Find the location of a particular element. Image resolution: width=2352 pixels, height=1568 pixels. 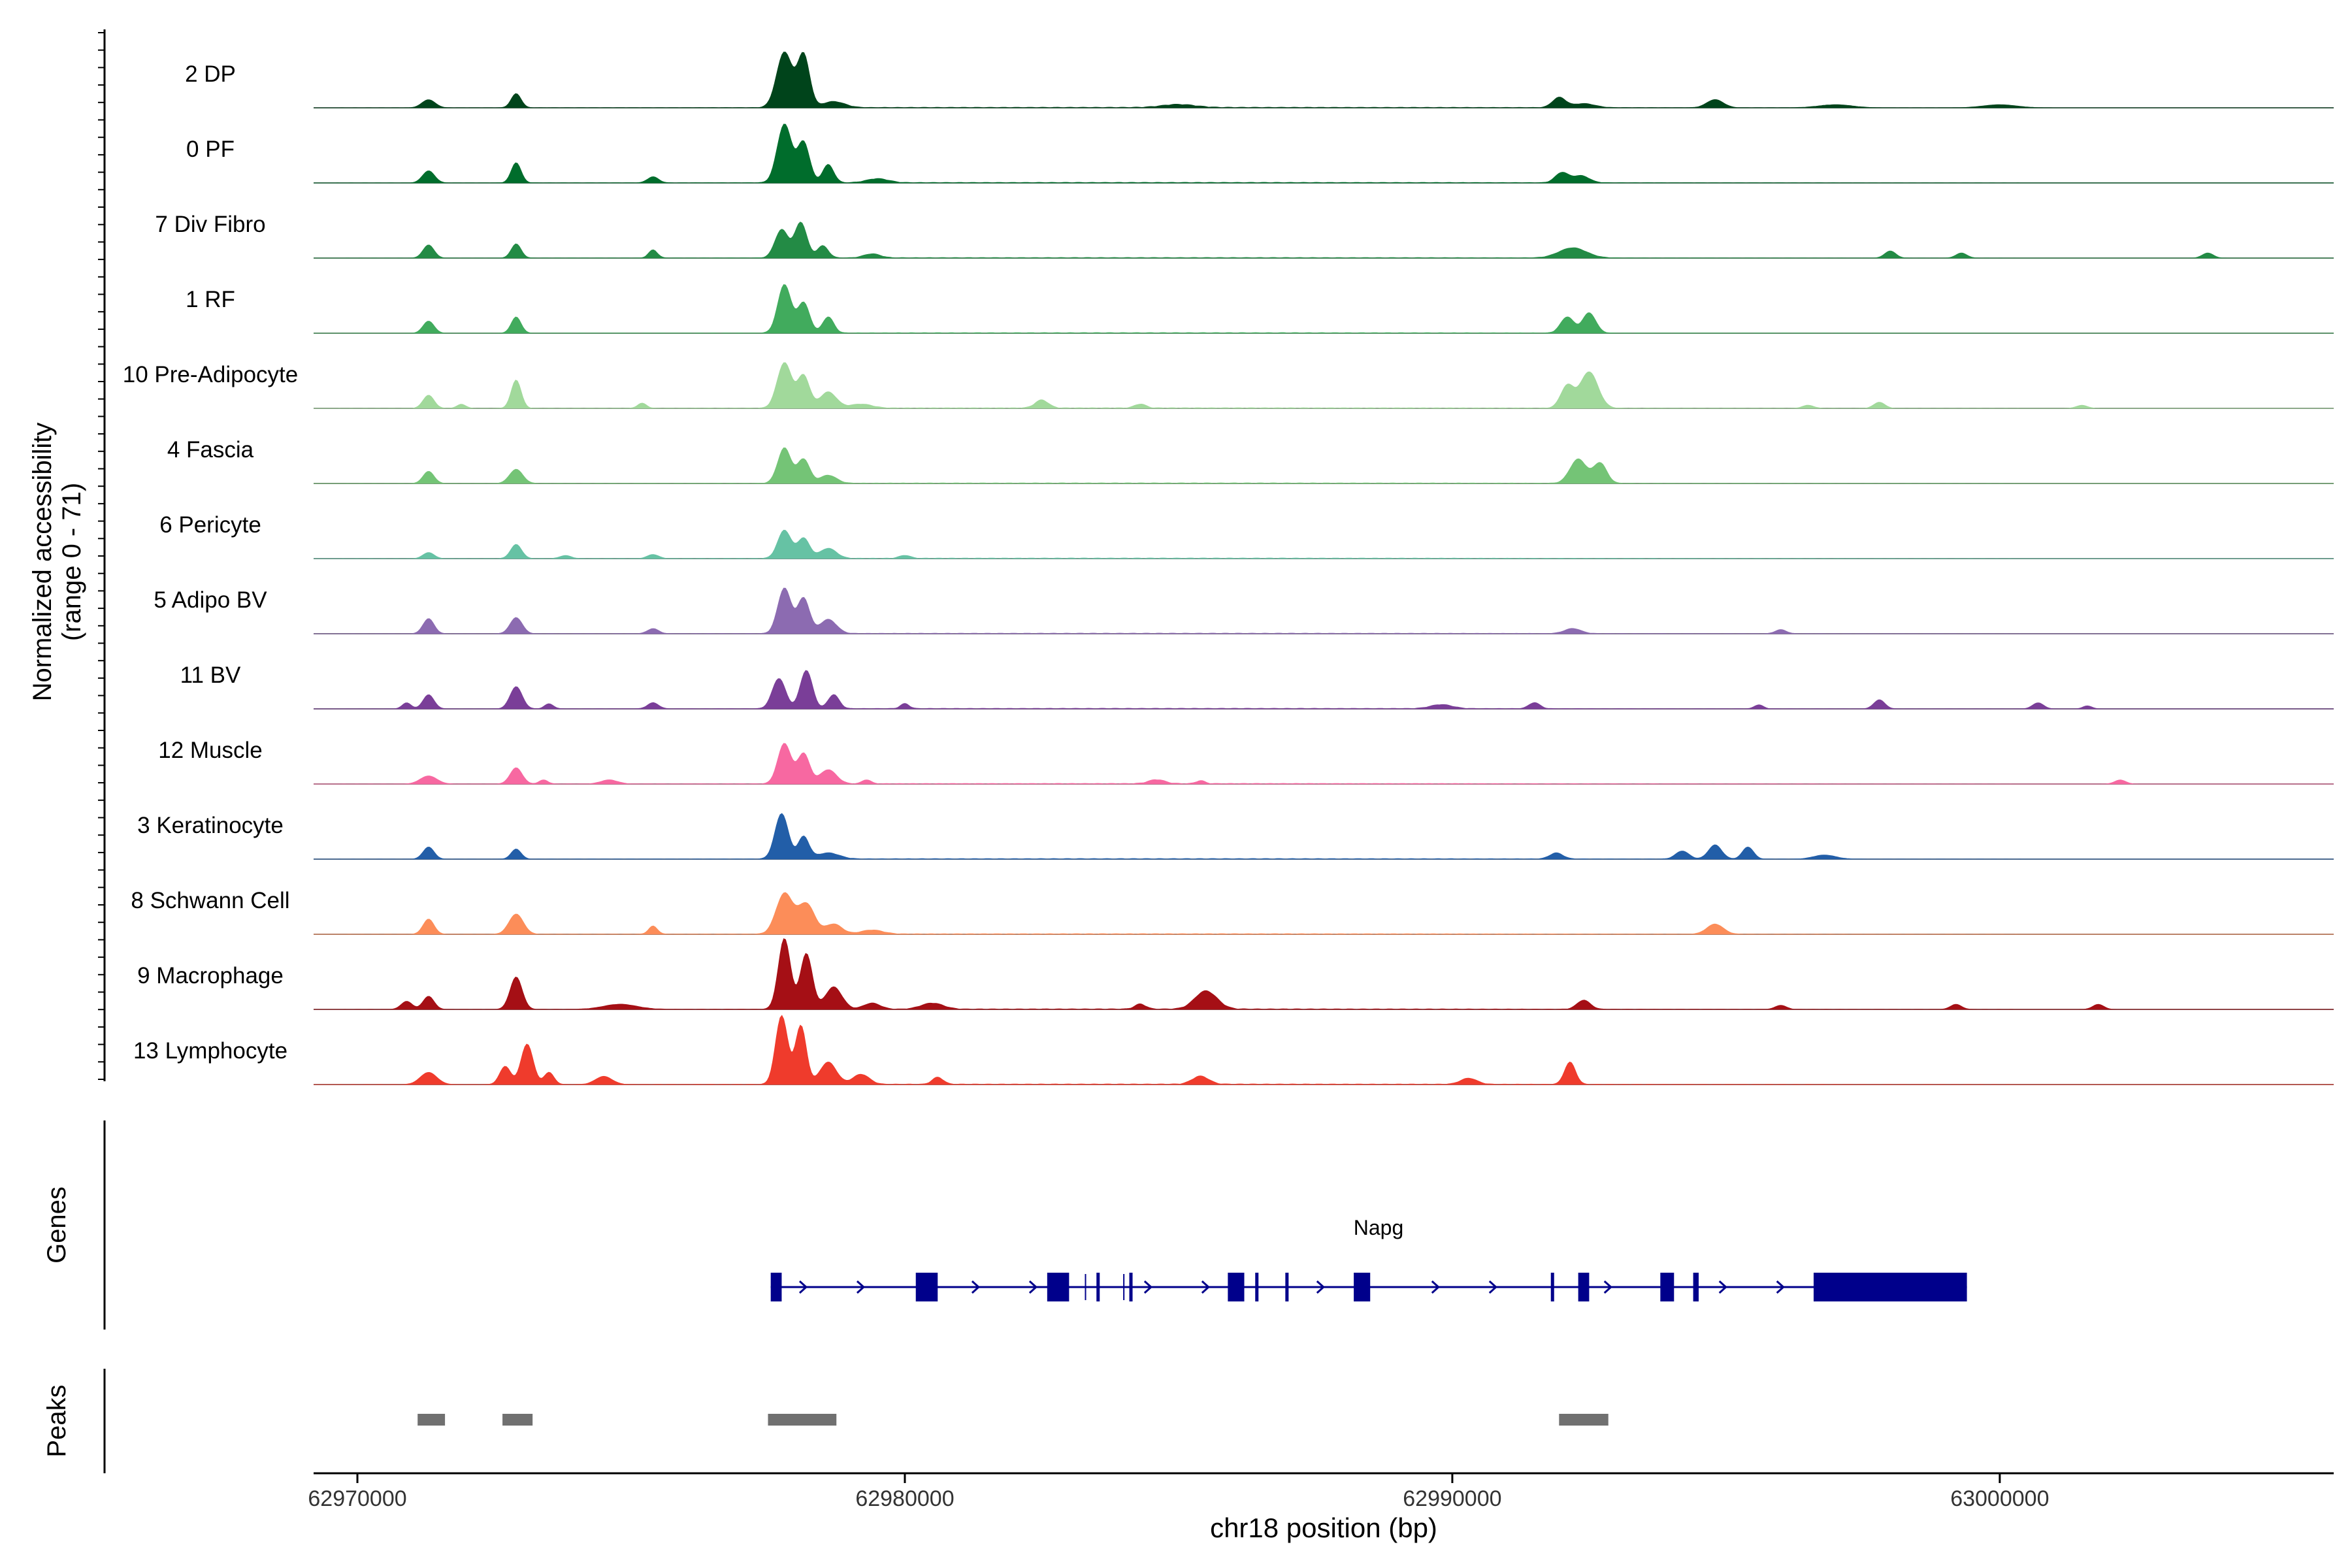

coverage-track: 1 RF is located at coordinates (1260, 309).